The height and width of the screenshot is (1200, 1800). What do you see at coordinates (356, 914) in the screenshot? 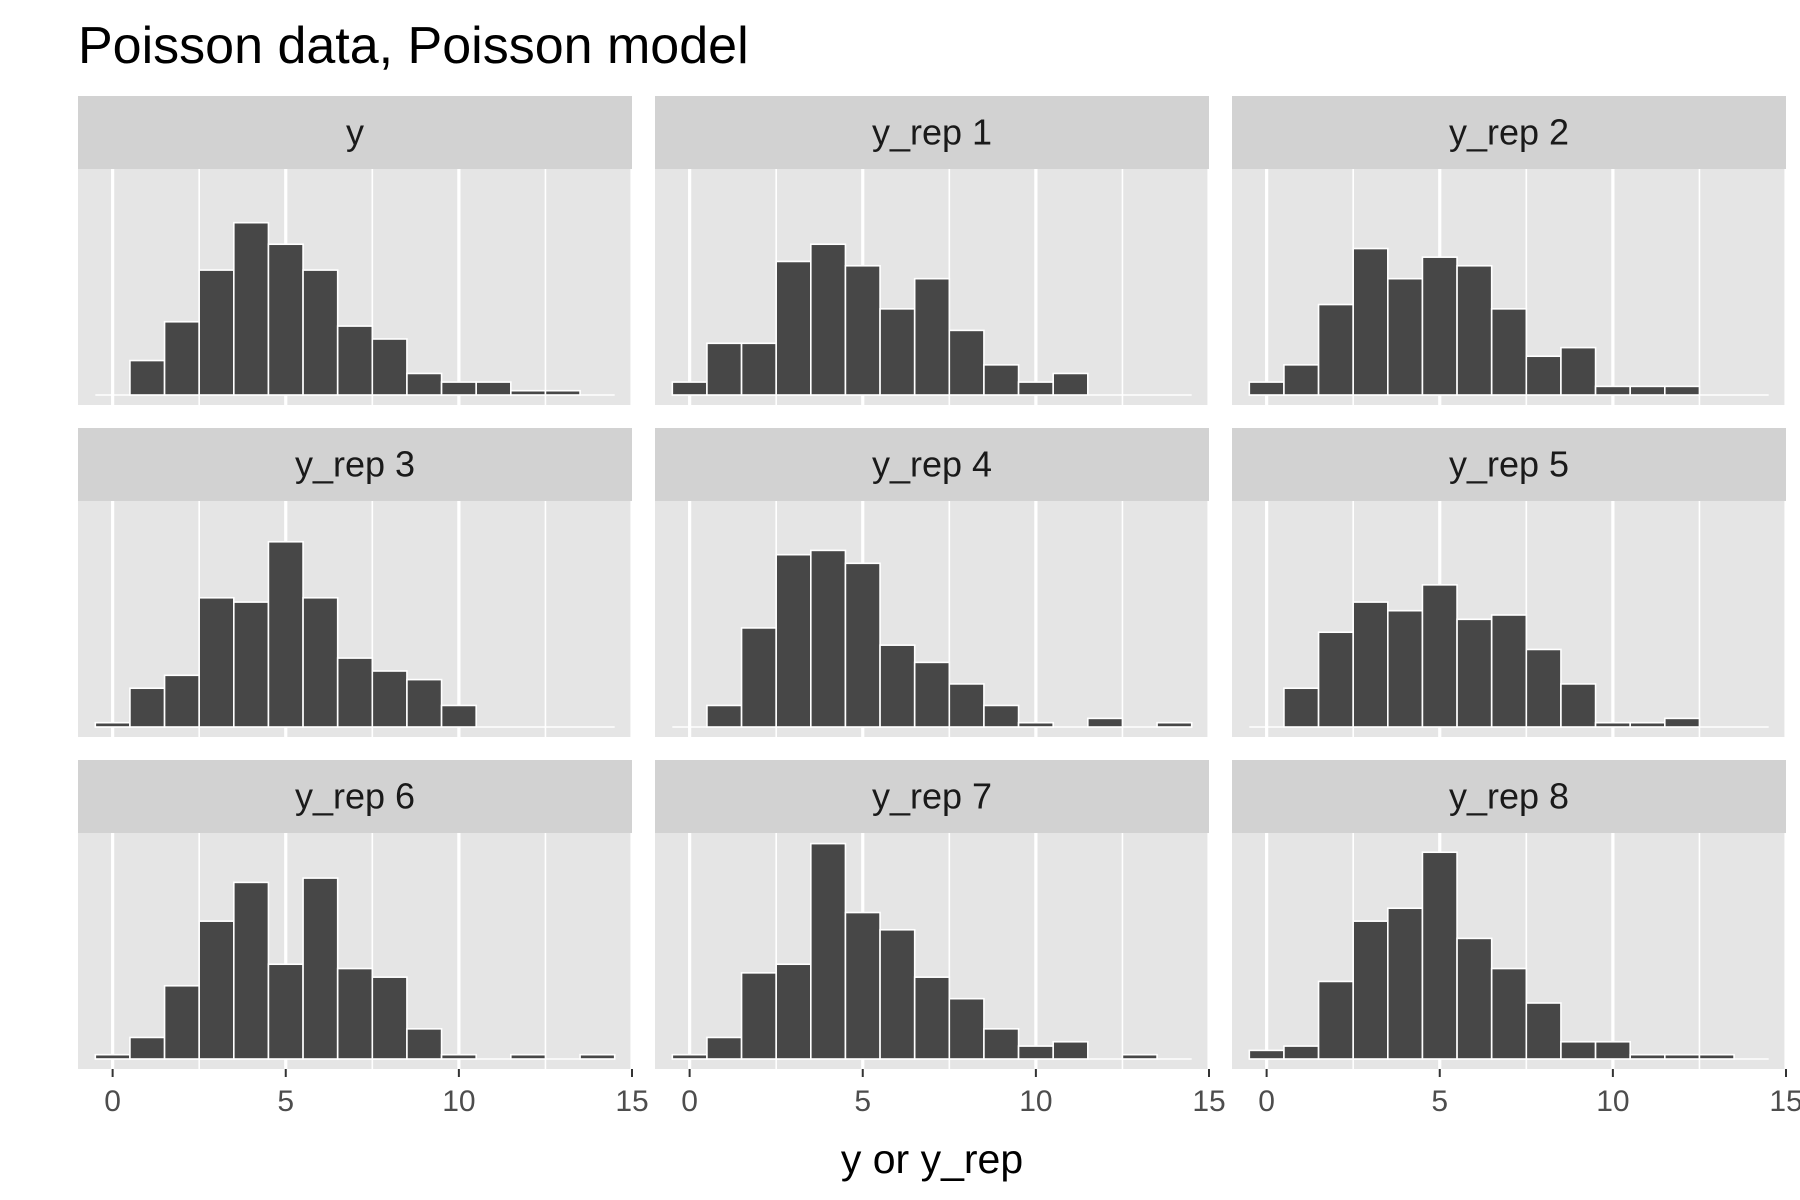
I see `facet-panel: y_rep 6` at bounding box center [356, 914].